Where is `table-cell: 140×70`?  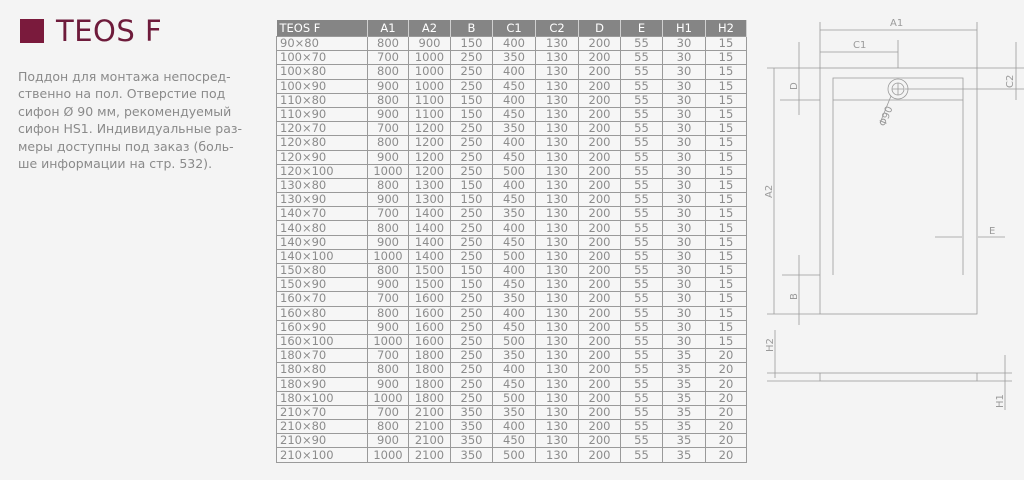
table-cell: 140×70 is located at coordinates (322, 214).